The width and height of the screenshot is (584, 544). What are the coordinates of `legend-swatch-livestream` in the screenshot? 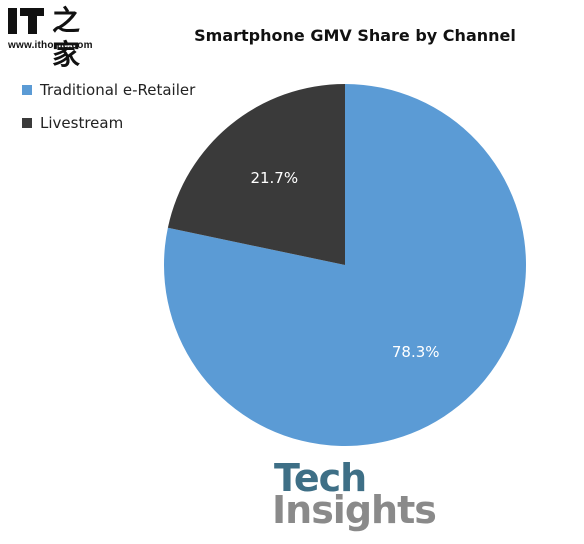 It's located at (27, 123).